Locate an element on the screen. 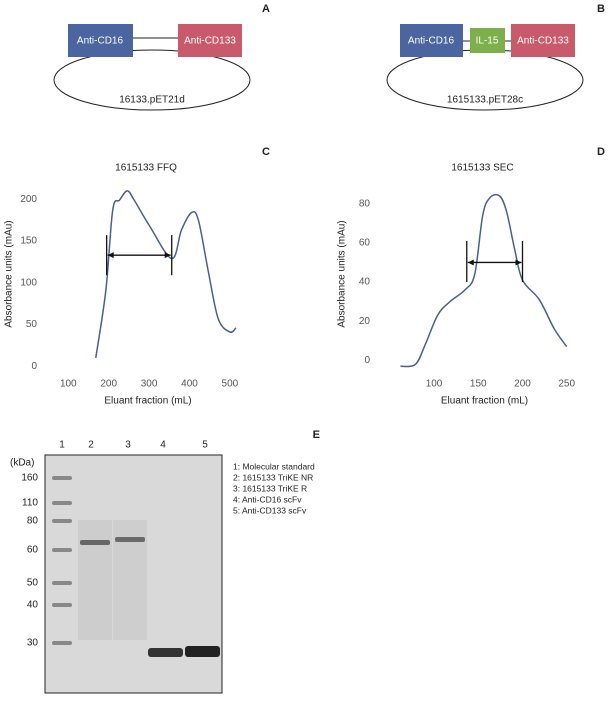 Image resolution: width=611 pixels, height=701 pixels. x-tick-label: 400 is located at coordinates (189, 384).